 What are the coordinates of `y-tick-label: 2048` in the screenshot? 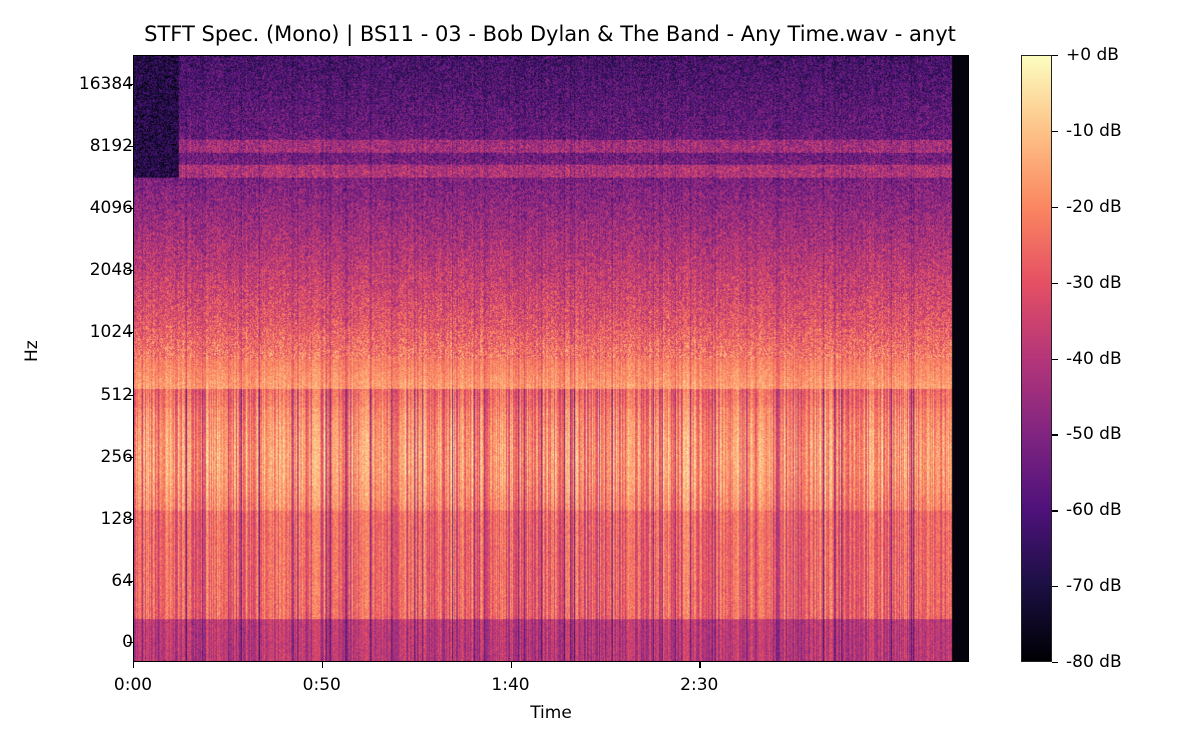 It's located at (111, 270).